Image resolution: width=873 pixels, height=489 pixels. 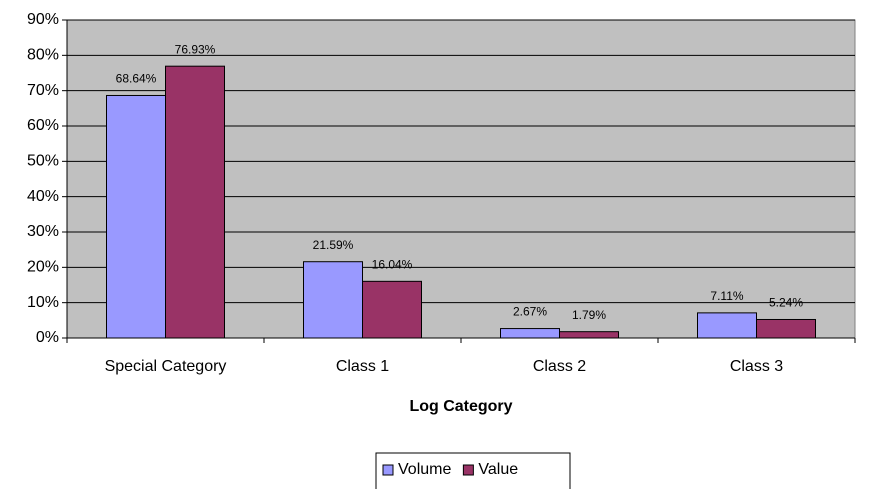 What do you see at coordinates (460, 406) in the screenshot?
I see `x-axis-title: Log Category` at bounding box center [460, 406].